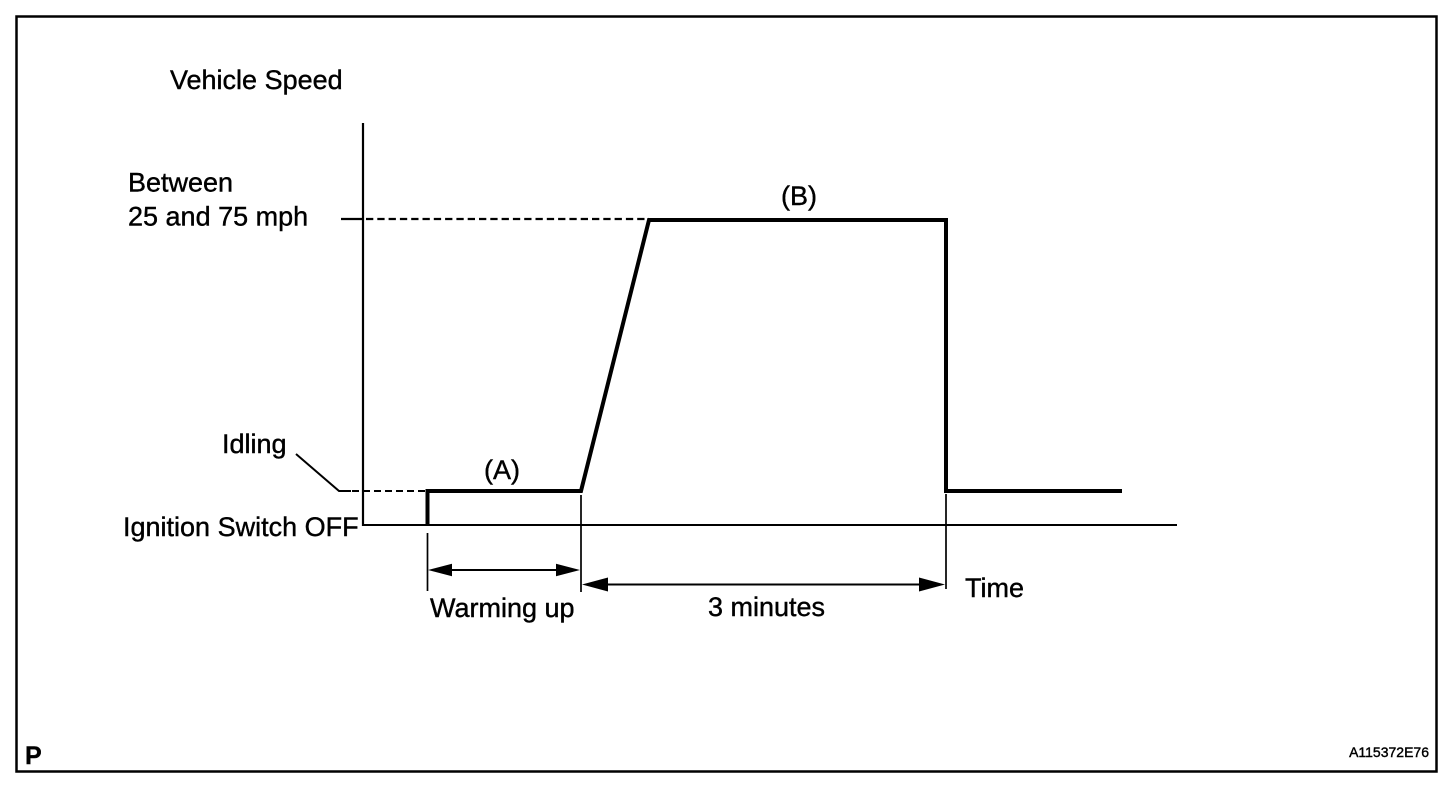  I want to click on svg-text: Ignition Switch OFF, so click(241, 527).